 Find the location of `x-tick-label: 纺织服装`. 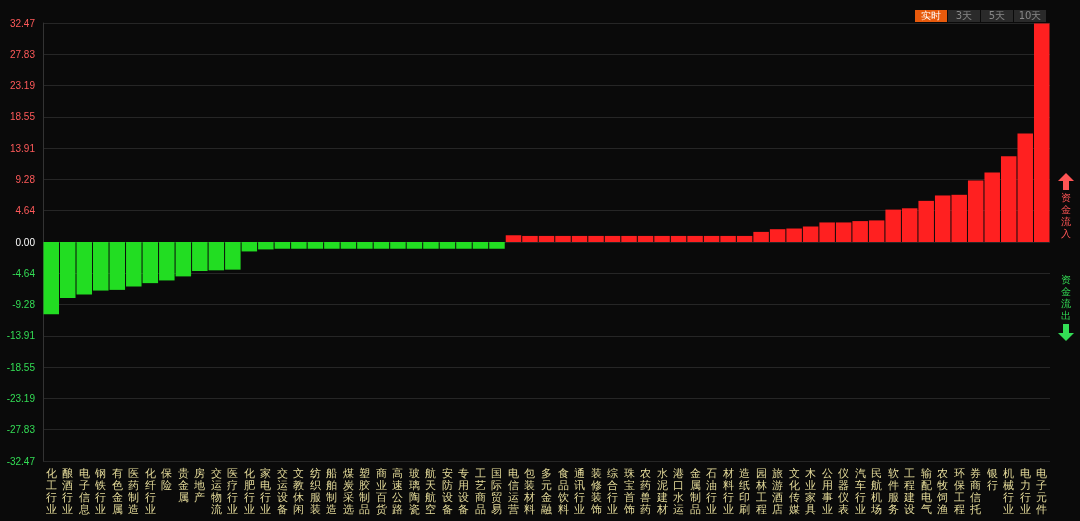

x-tick-label: 纺织服装 is located at coordinates (315, 491).